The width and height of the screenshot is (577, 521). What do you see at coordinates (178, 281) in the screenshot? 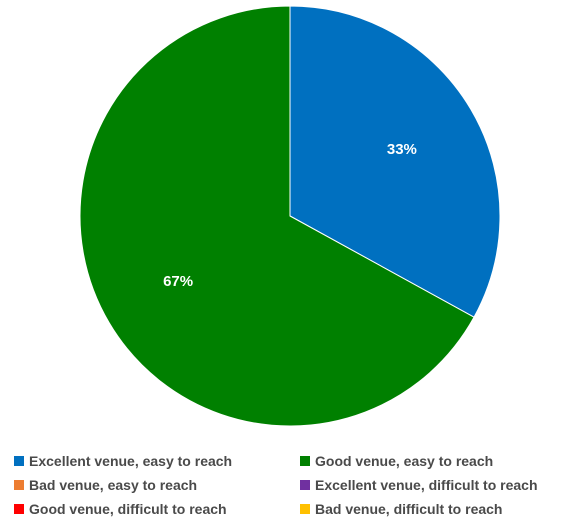
I see `pie-slice-label-1: 67%` at bounding box center [178, 281].